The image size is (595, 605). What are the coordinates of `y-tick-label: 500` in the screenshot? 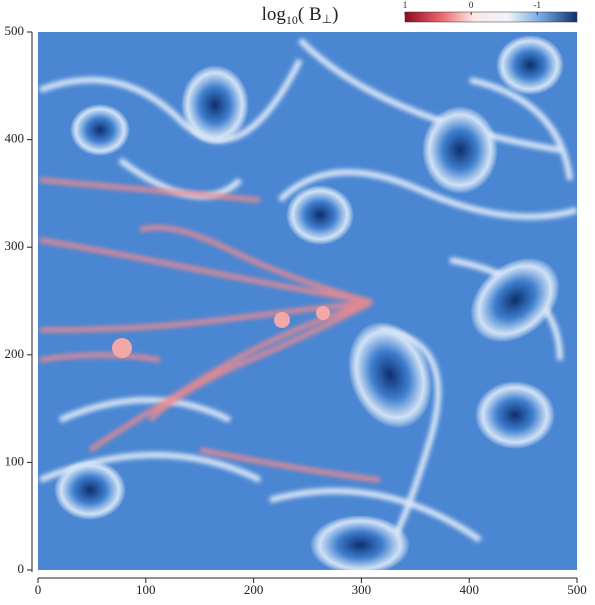 It's located at (15, 30).